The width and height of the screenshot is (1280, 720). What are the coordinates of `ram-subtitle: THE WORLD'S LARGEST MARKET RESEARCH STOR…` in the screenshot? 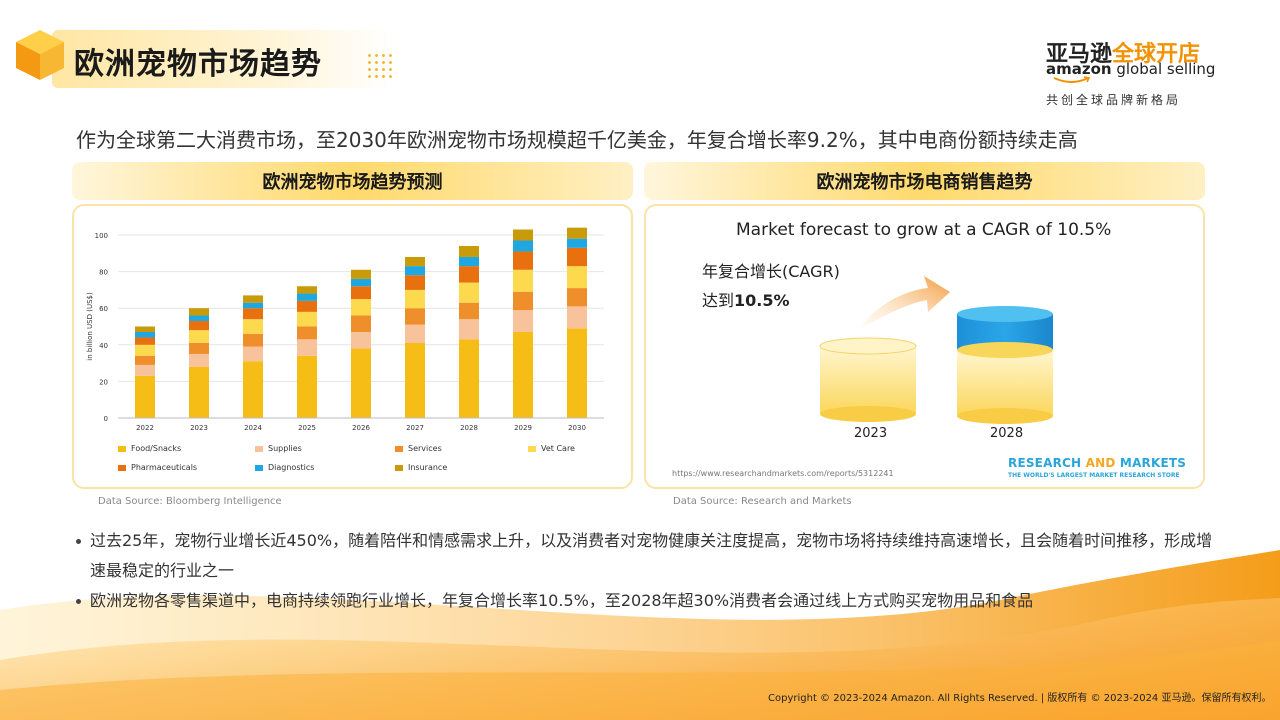 It's located at (1094, 475).